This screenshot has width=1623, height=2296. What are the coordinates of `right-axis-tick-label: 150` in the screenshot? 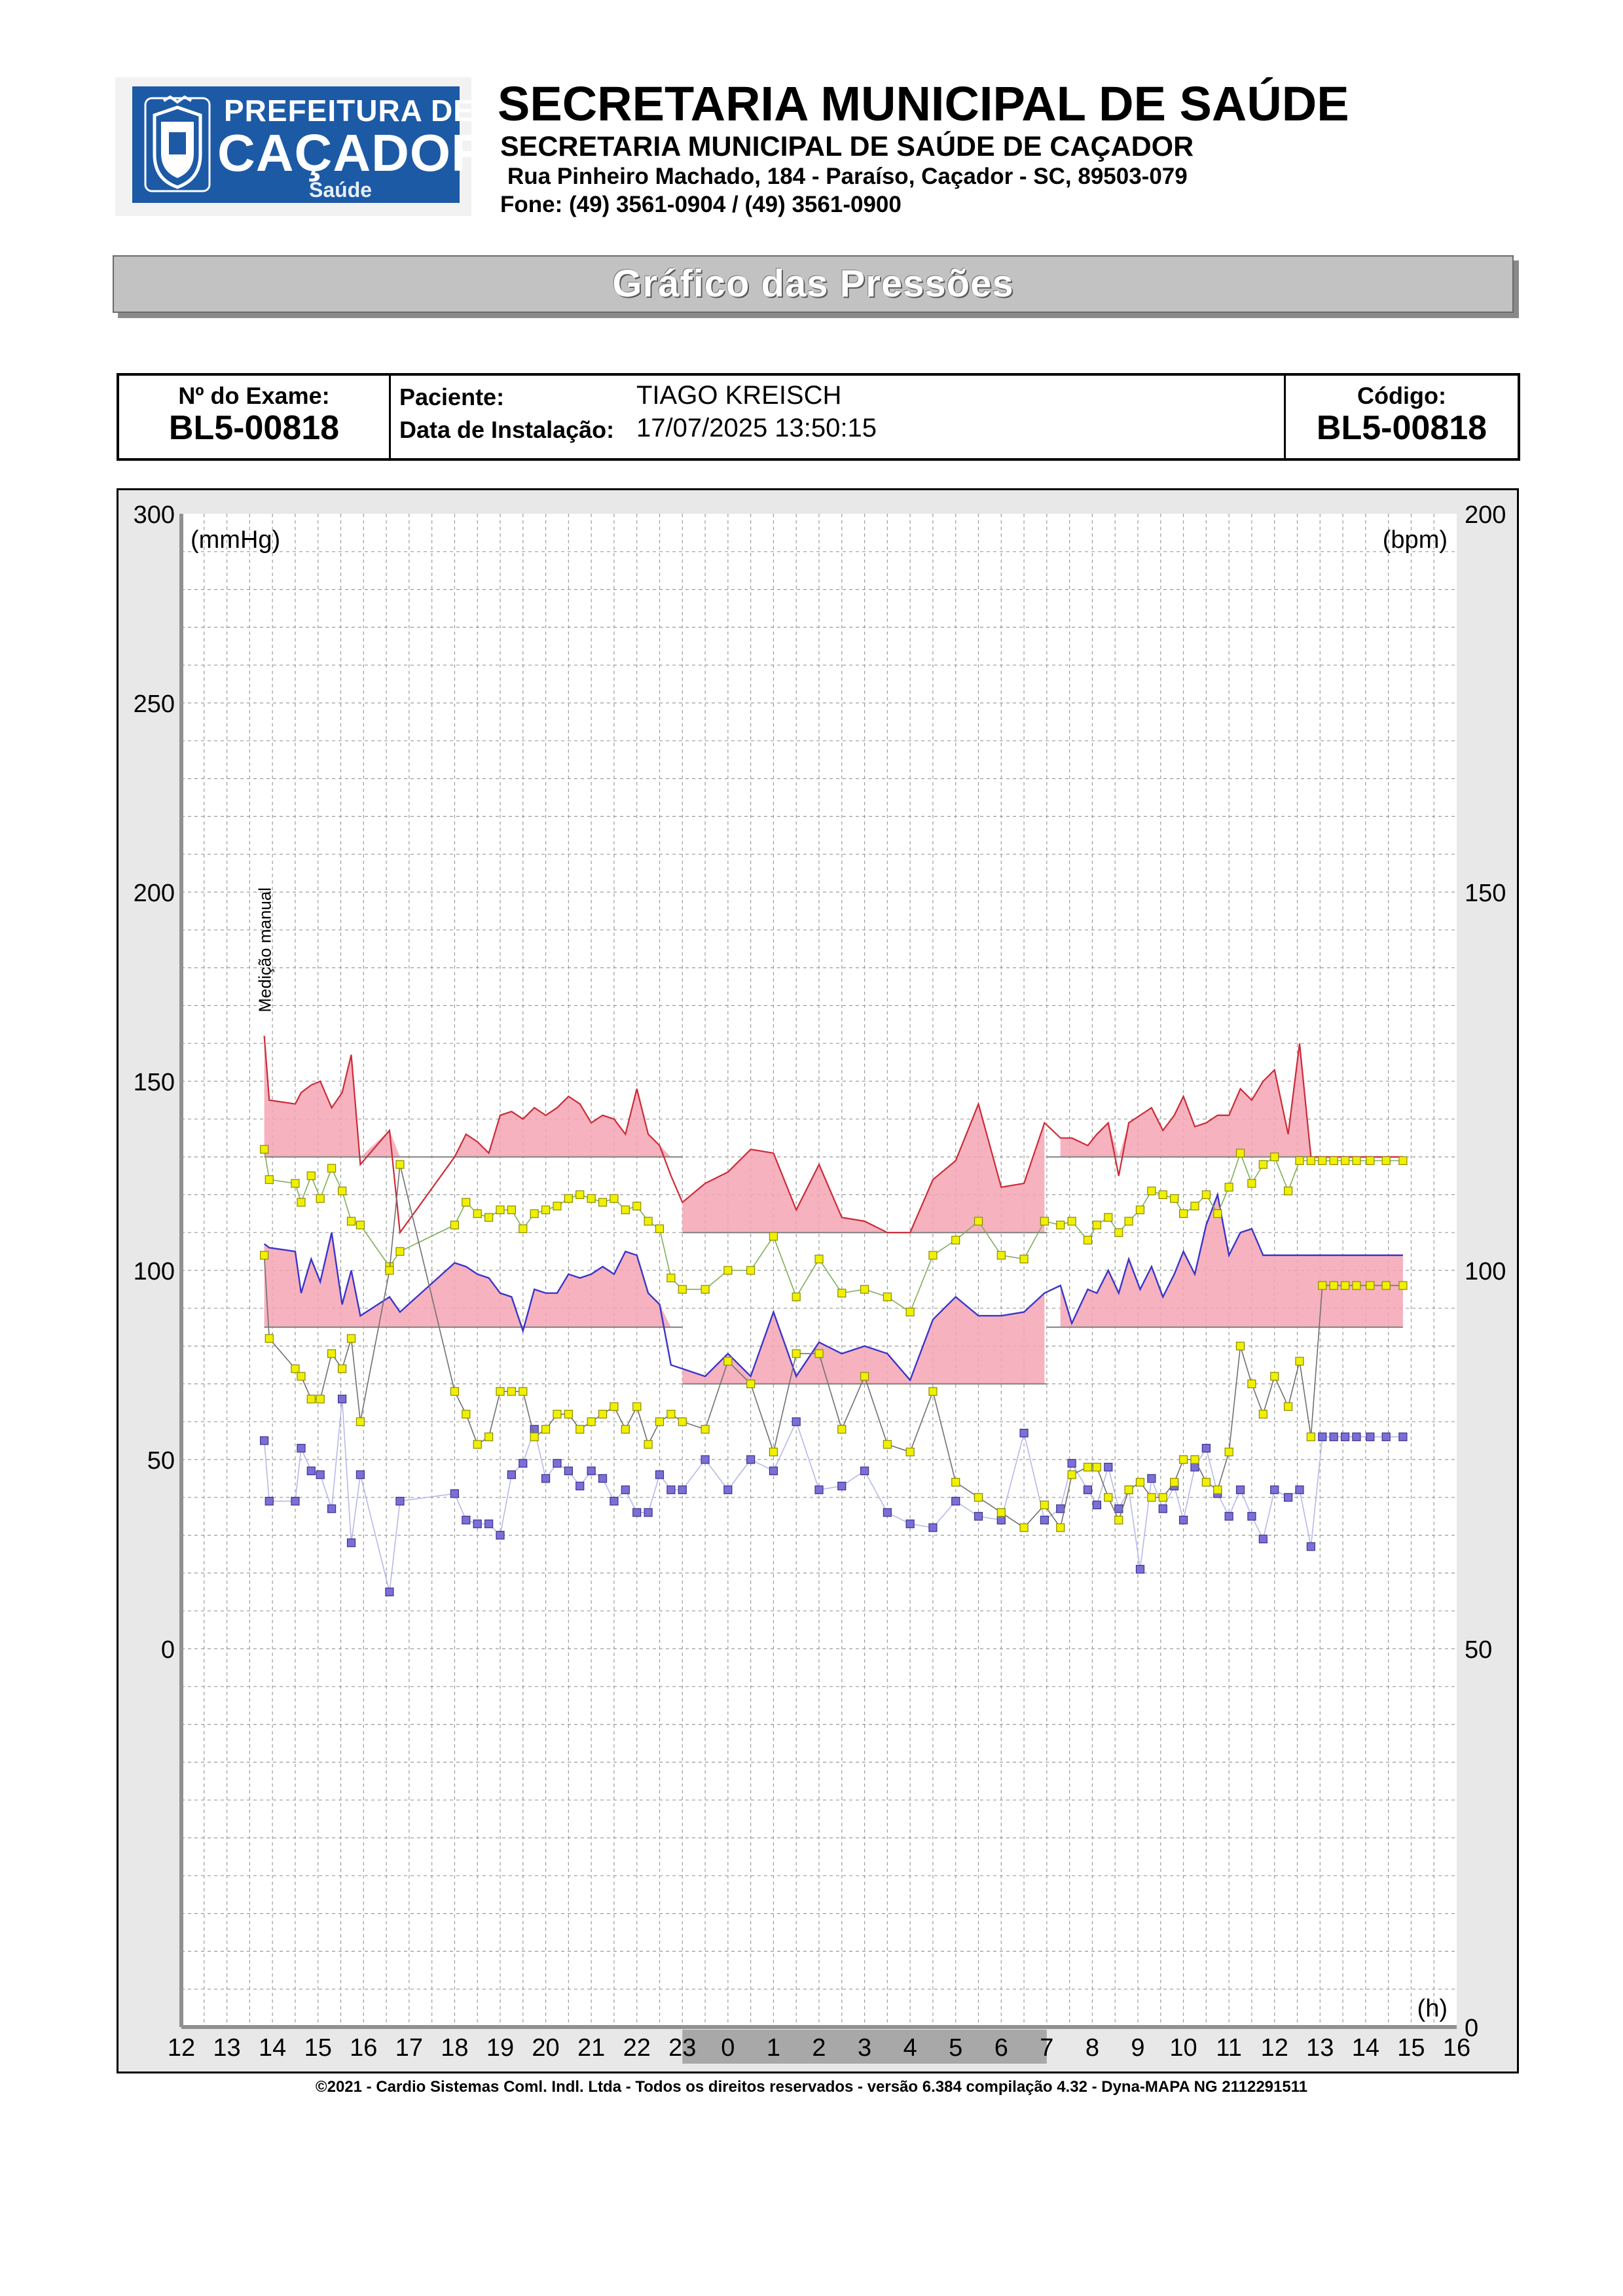 It's located at (1485, 893).